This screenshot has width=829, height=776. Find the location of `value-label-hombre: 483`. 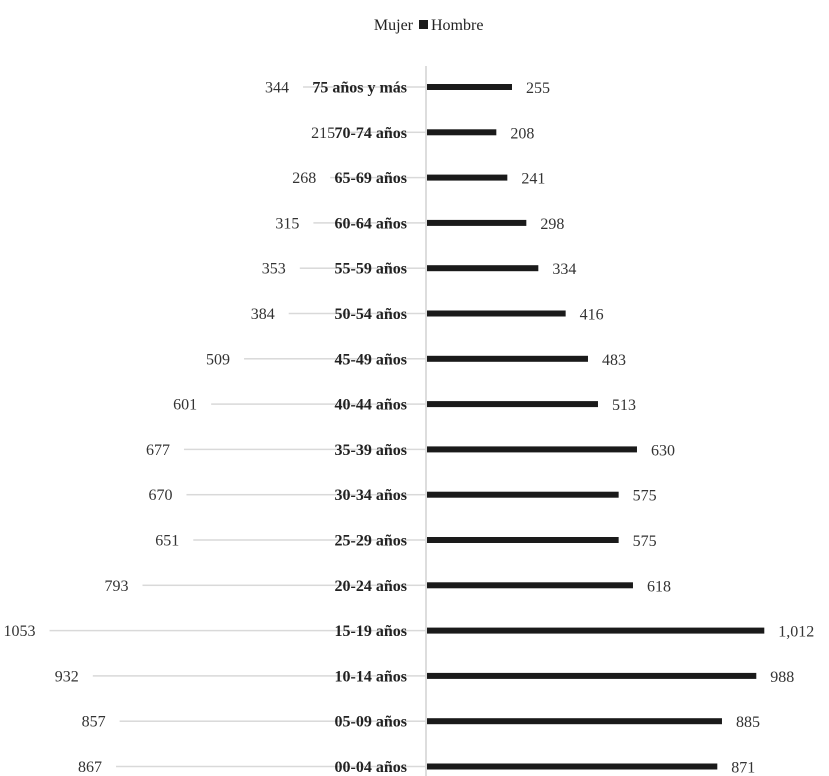

value-label-hombre: 483 is located at coordinates (614, 360).